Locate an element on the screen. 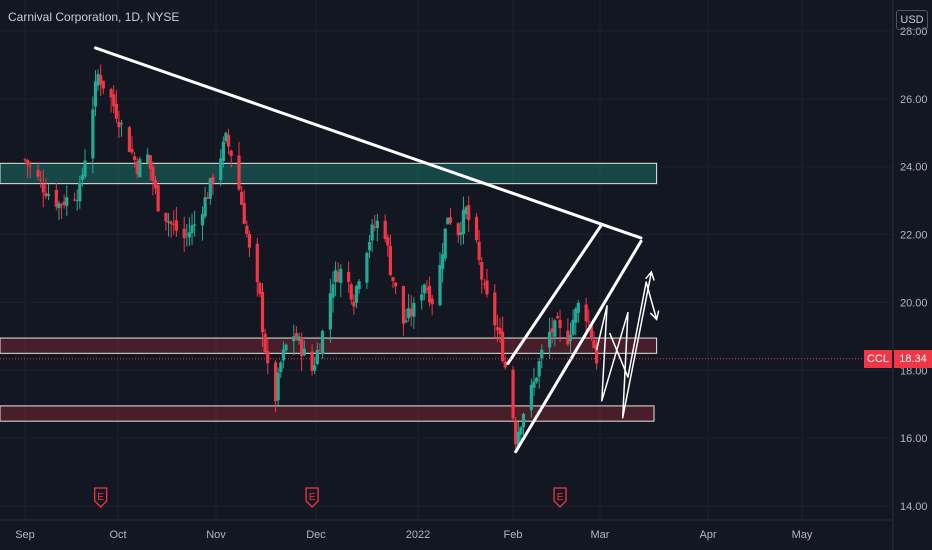  y-tick-label: 24.00 is located at coordinates (914, 168).